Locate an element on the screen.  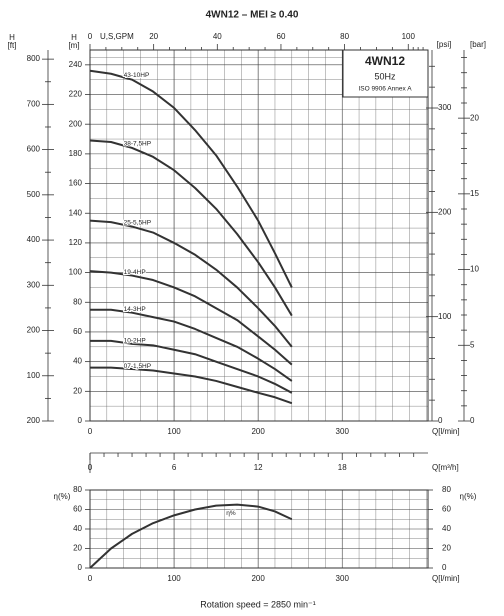
frequency: 50Hz is located at coordinates (385, 76).